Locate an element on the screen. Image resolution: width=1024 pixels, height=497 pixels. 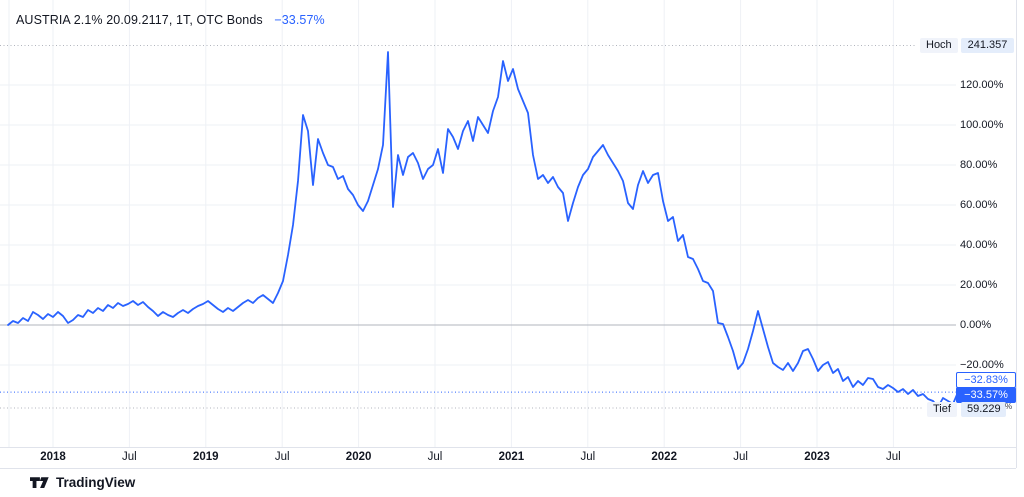
brand-name: TradingView is located at coordinates (96, 482).